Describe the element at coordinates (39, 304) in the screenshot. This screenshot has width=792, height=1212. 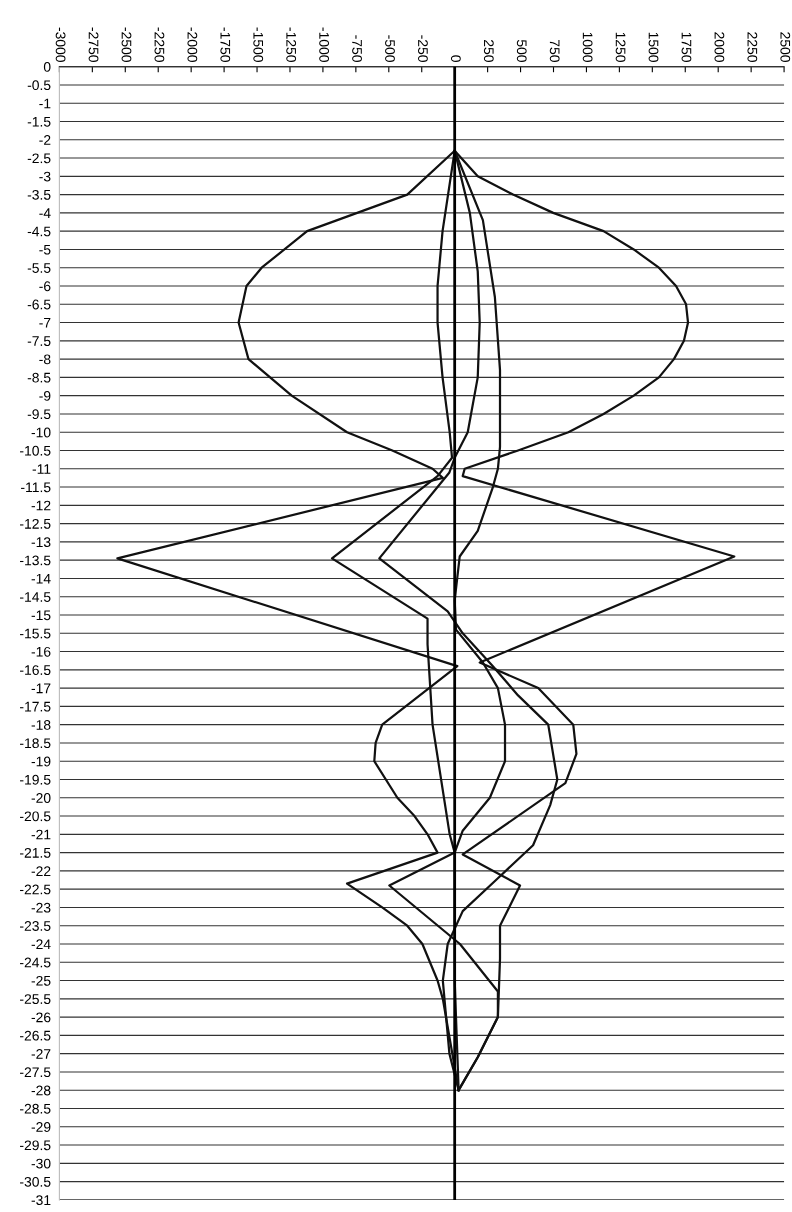
I see `y-tick-label: -6.5` at that location.